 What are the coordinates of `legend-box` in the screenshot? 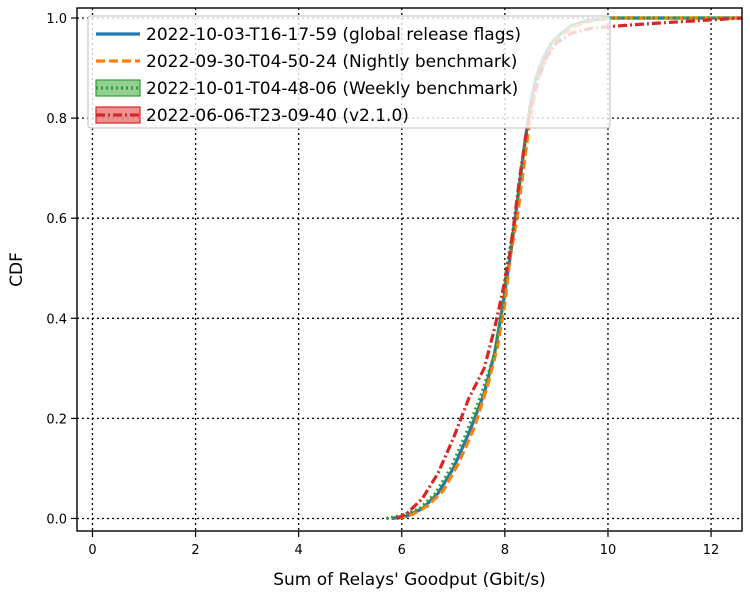 It's located at (349, 72).